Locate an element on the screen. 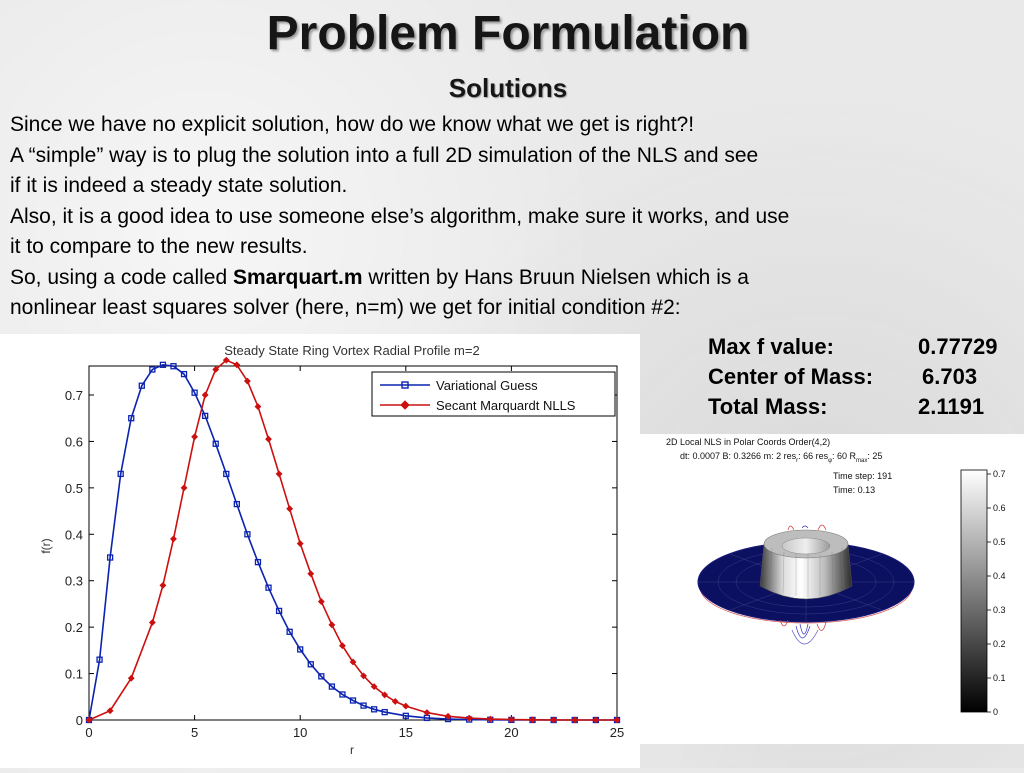 The height and width of the screenshot is (773, 1024). stat-total-mass: Total Mass: 2.1191 is located at coordinates (866, 407).